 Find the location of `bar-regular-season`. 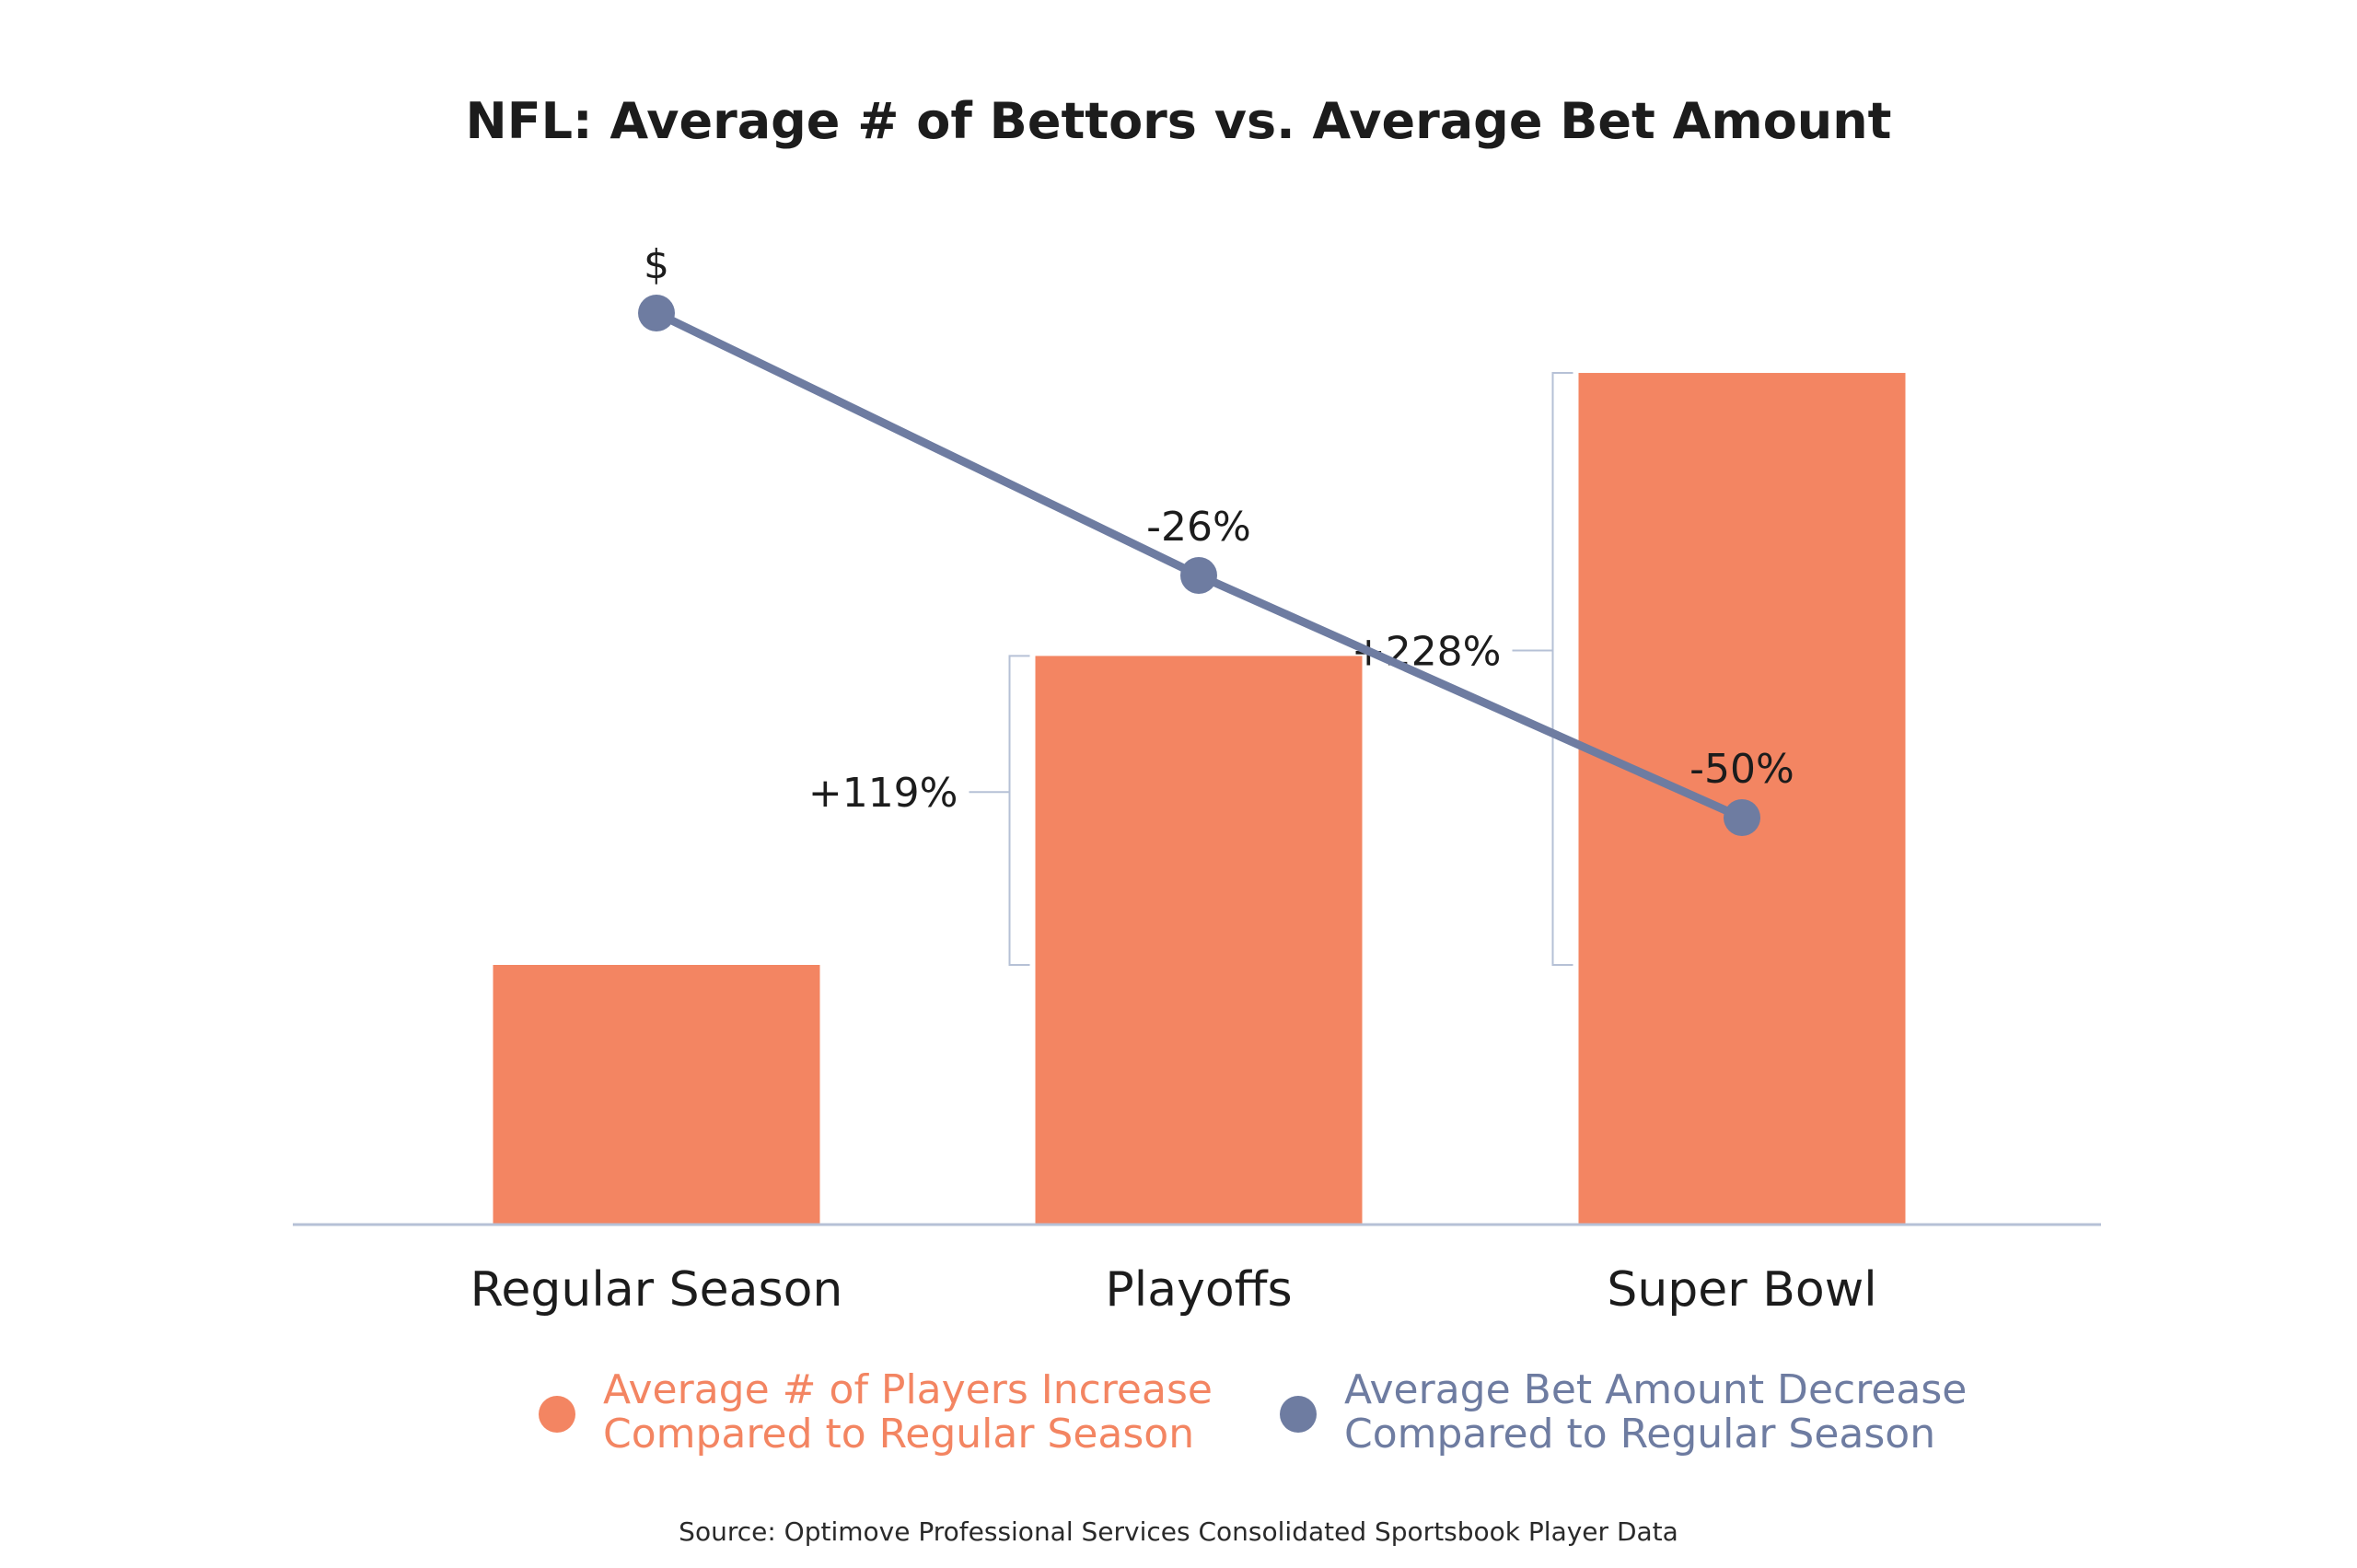

bar-regular-season is located at coordinates (656, 1095).